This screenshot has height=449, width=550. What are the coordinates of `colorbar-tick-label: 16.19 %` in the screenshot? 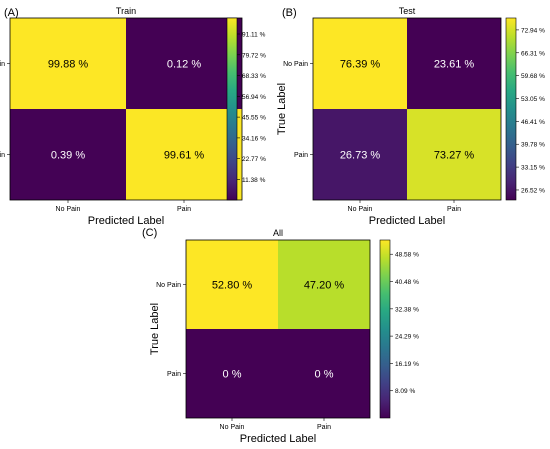 It's located at (407, 364).